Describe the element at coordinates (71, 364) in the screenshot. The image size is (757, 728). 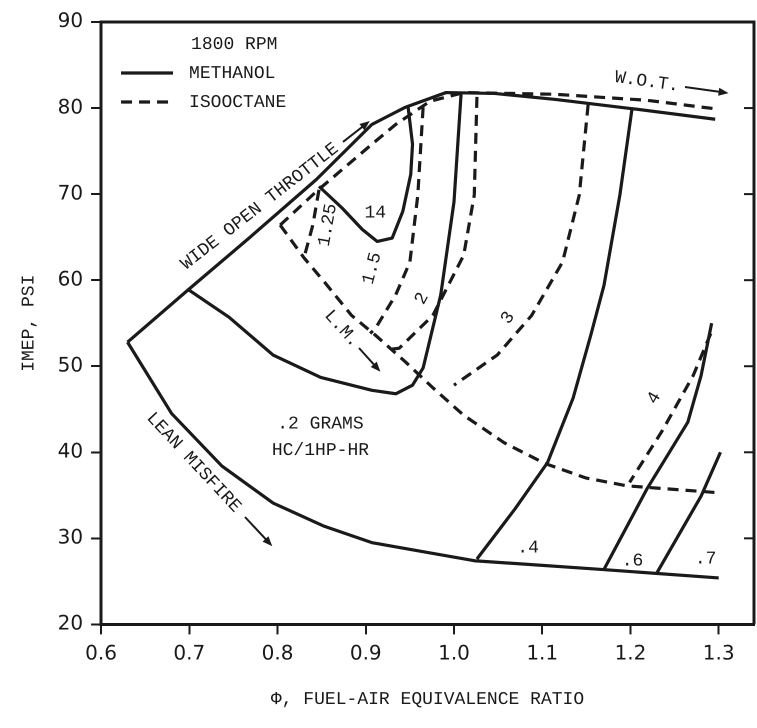
I see `y-tick-label: 50` at that location.